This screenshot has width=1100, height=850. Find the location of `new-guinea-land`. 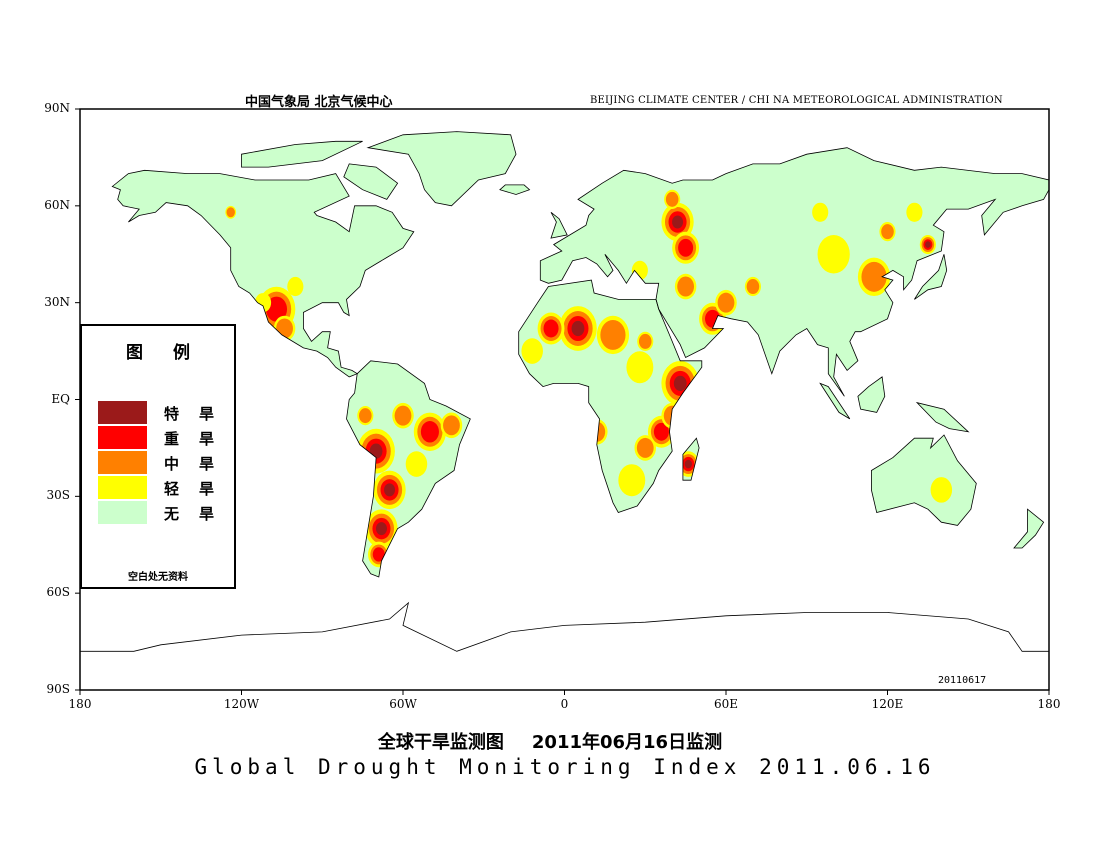

new-guinea-land is located at coordinates (943, 417).